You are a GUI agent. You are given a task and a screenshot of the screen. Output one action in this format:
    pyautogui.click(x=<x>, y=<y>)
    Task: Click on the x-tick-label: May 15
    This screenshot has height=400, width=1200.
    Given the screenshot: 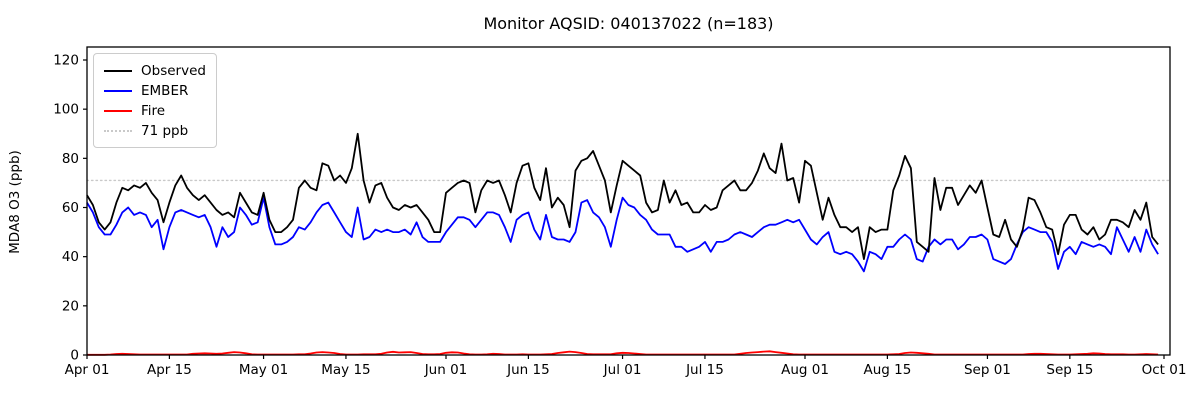 What is the action you would take?
    pyautogui.click(x=345, y=370)
    